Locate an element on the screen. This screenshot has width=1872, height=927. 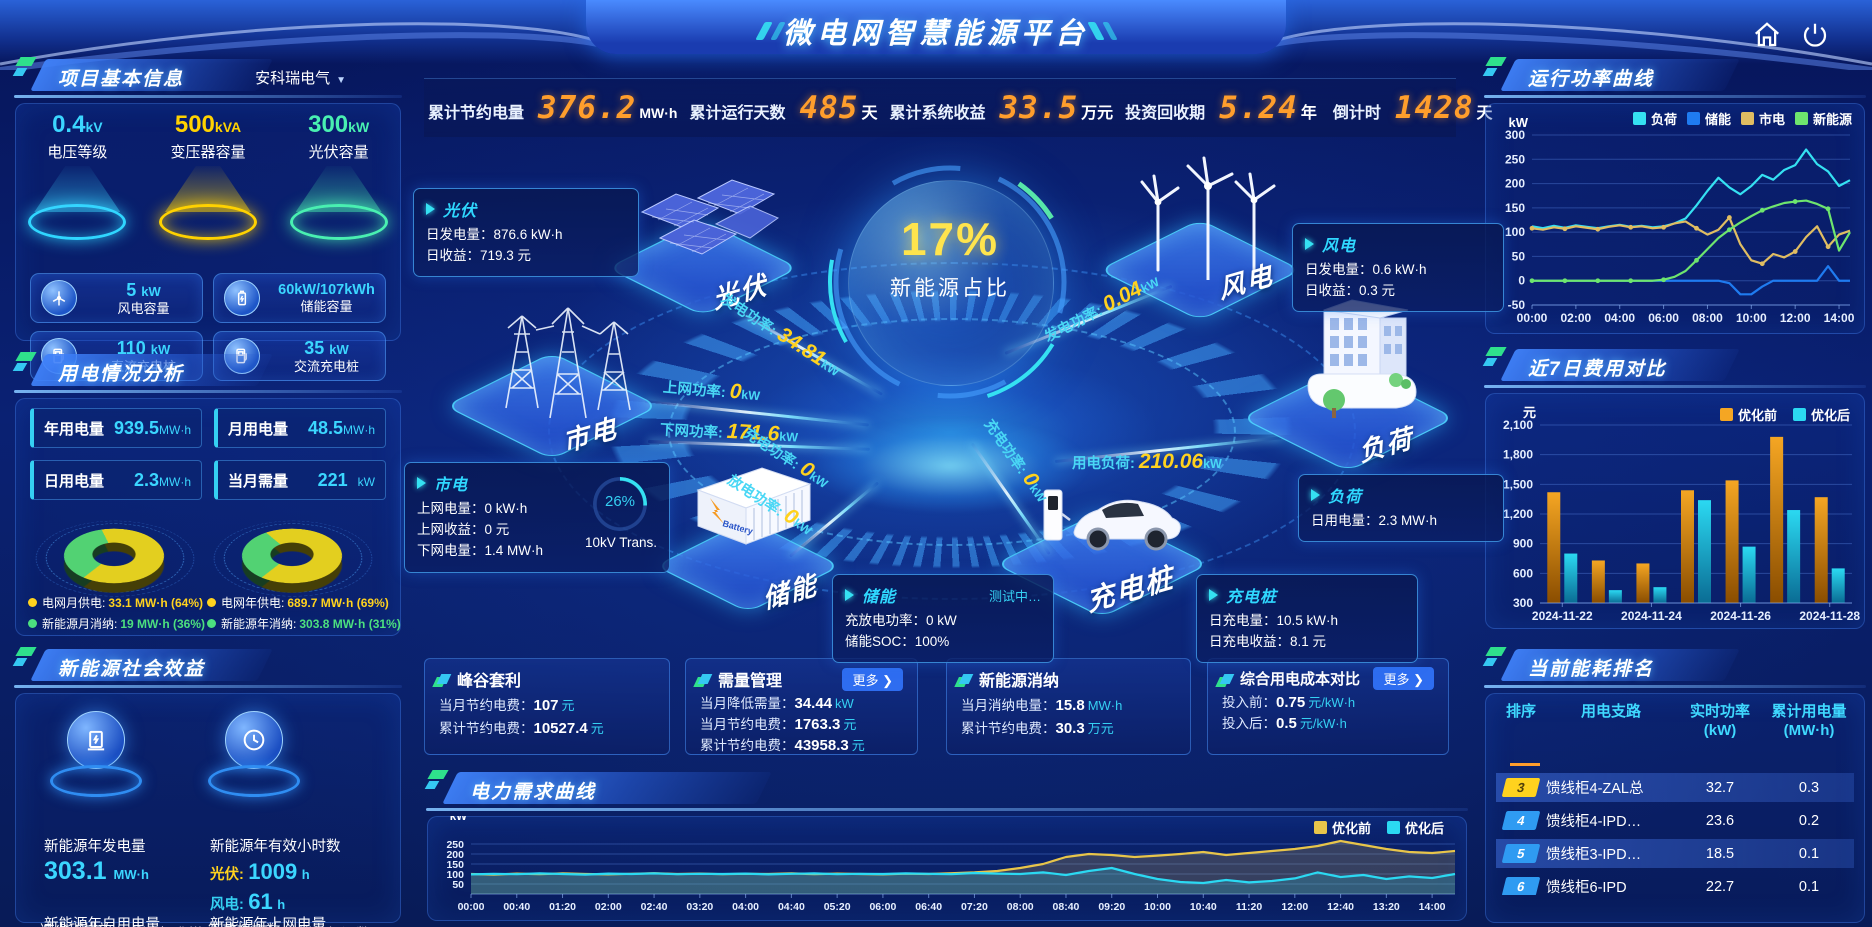
kpi-unit: 年 is located at coordinates (1308, 113).